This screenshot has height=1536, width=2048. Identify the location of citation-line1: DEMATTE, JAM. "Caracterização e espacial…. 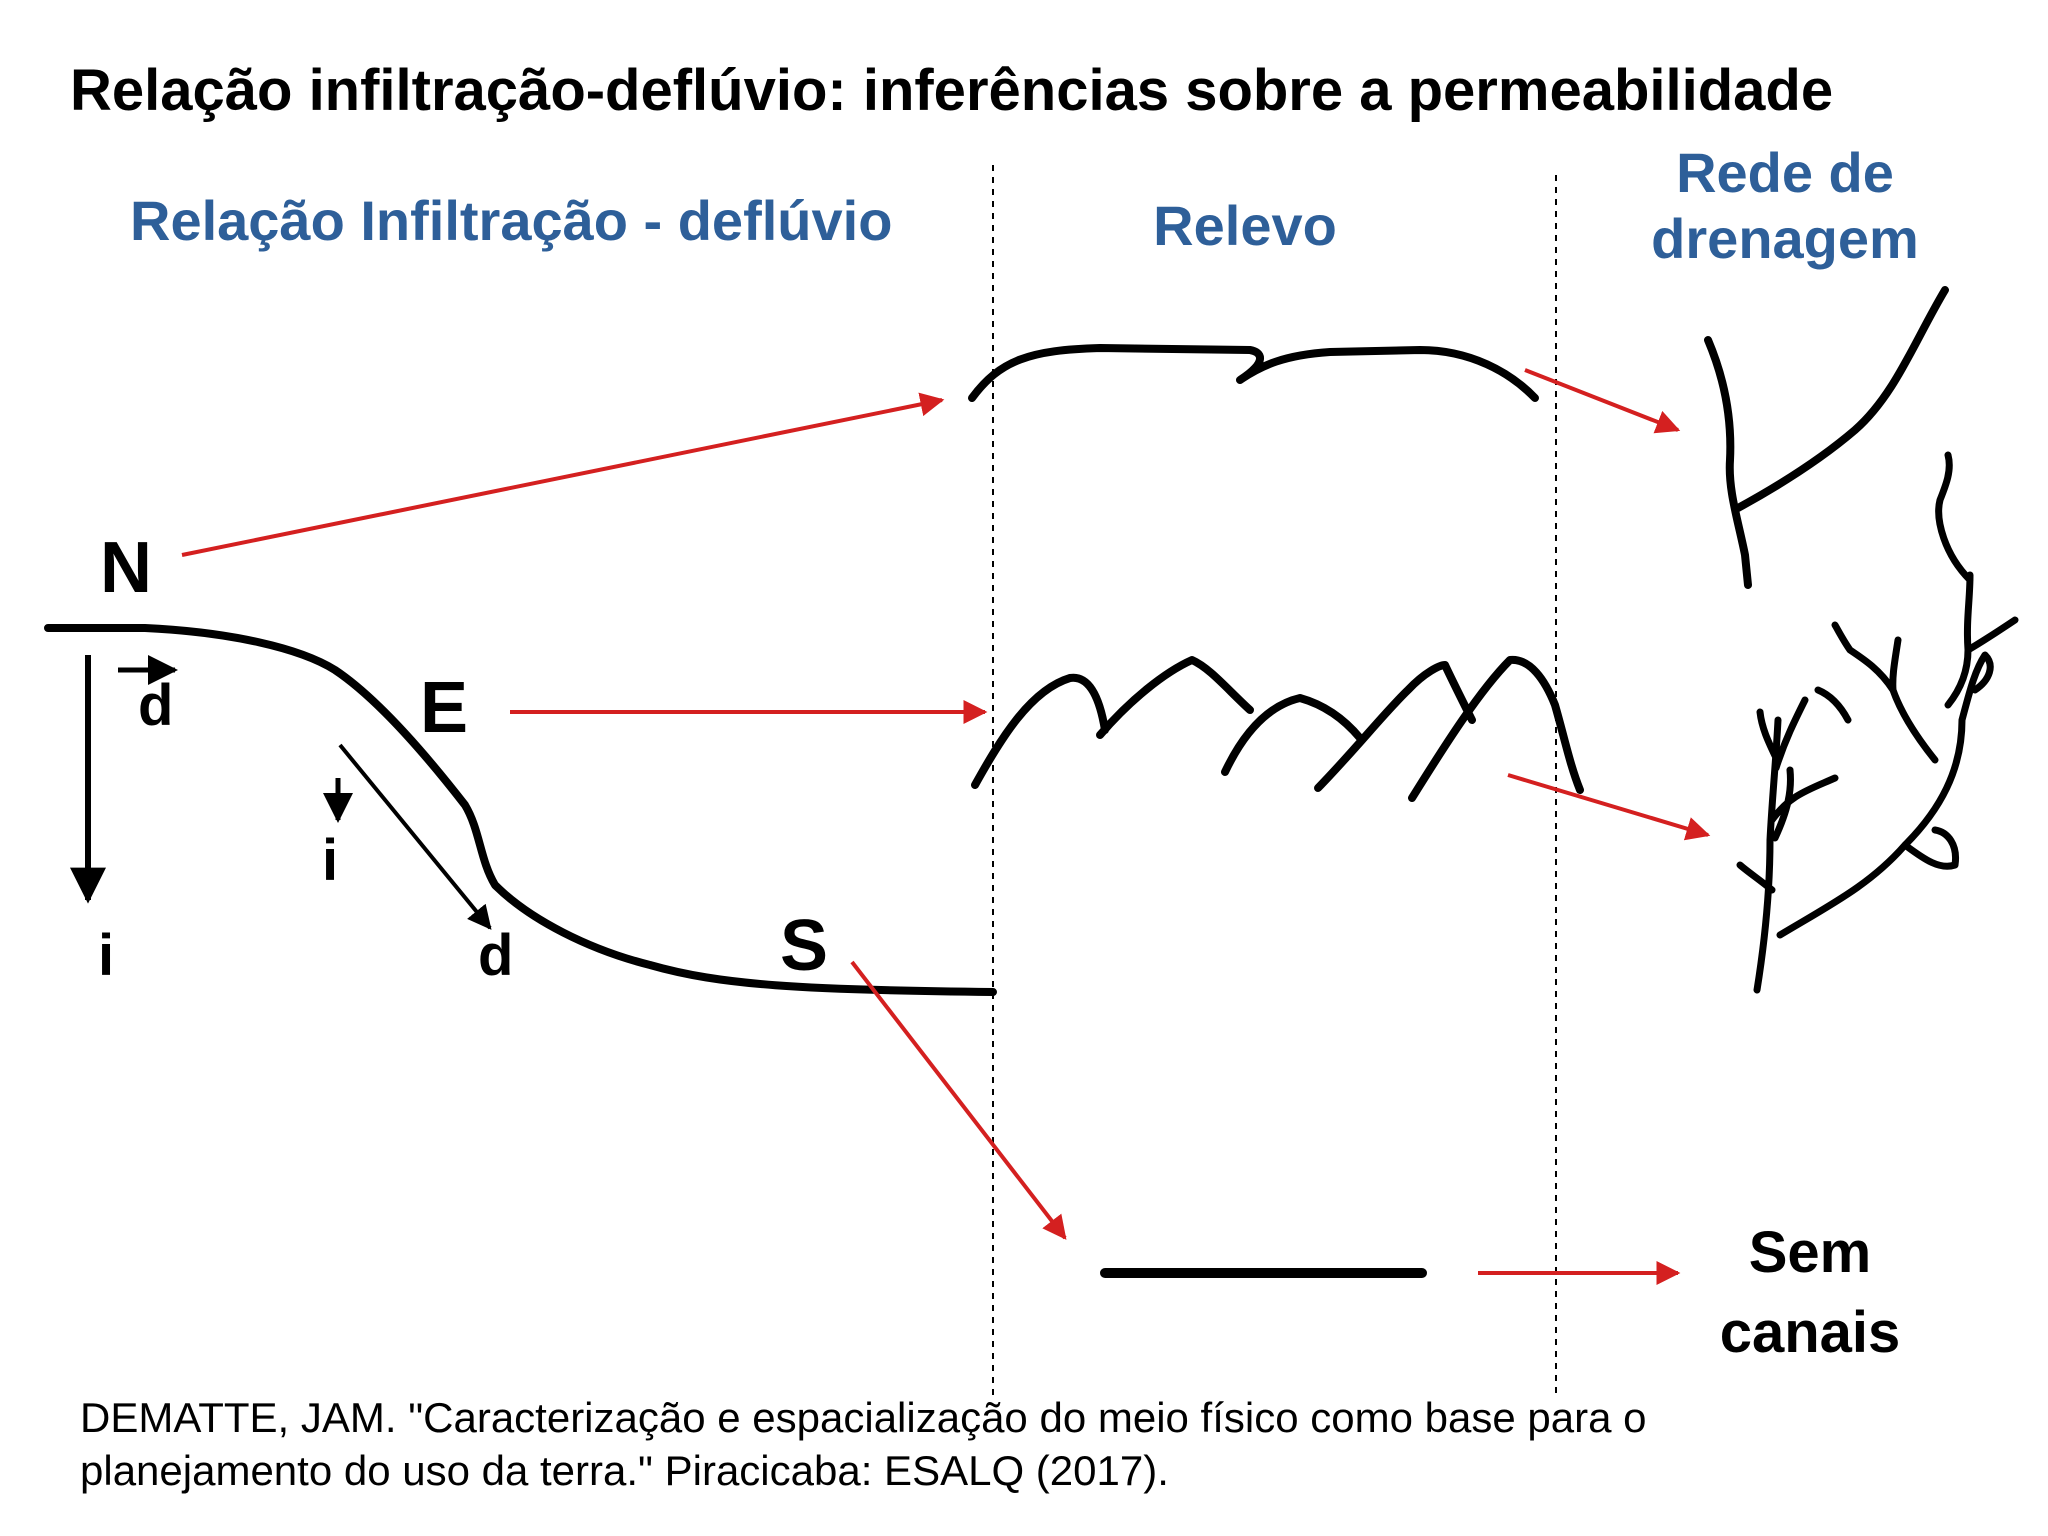
(863, 1417).